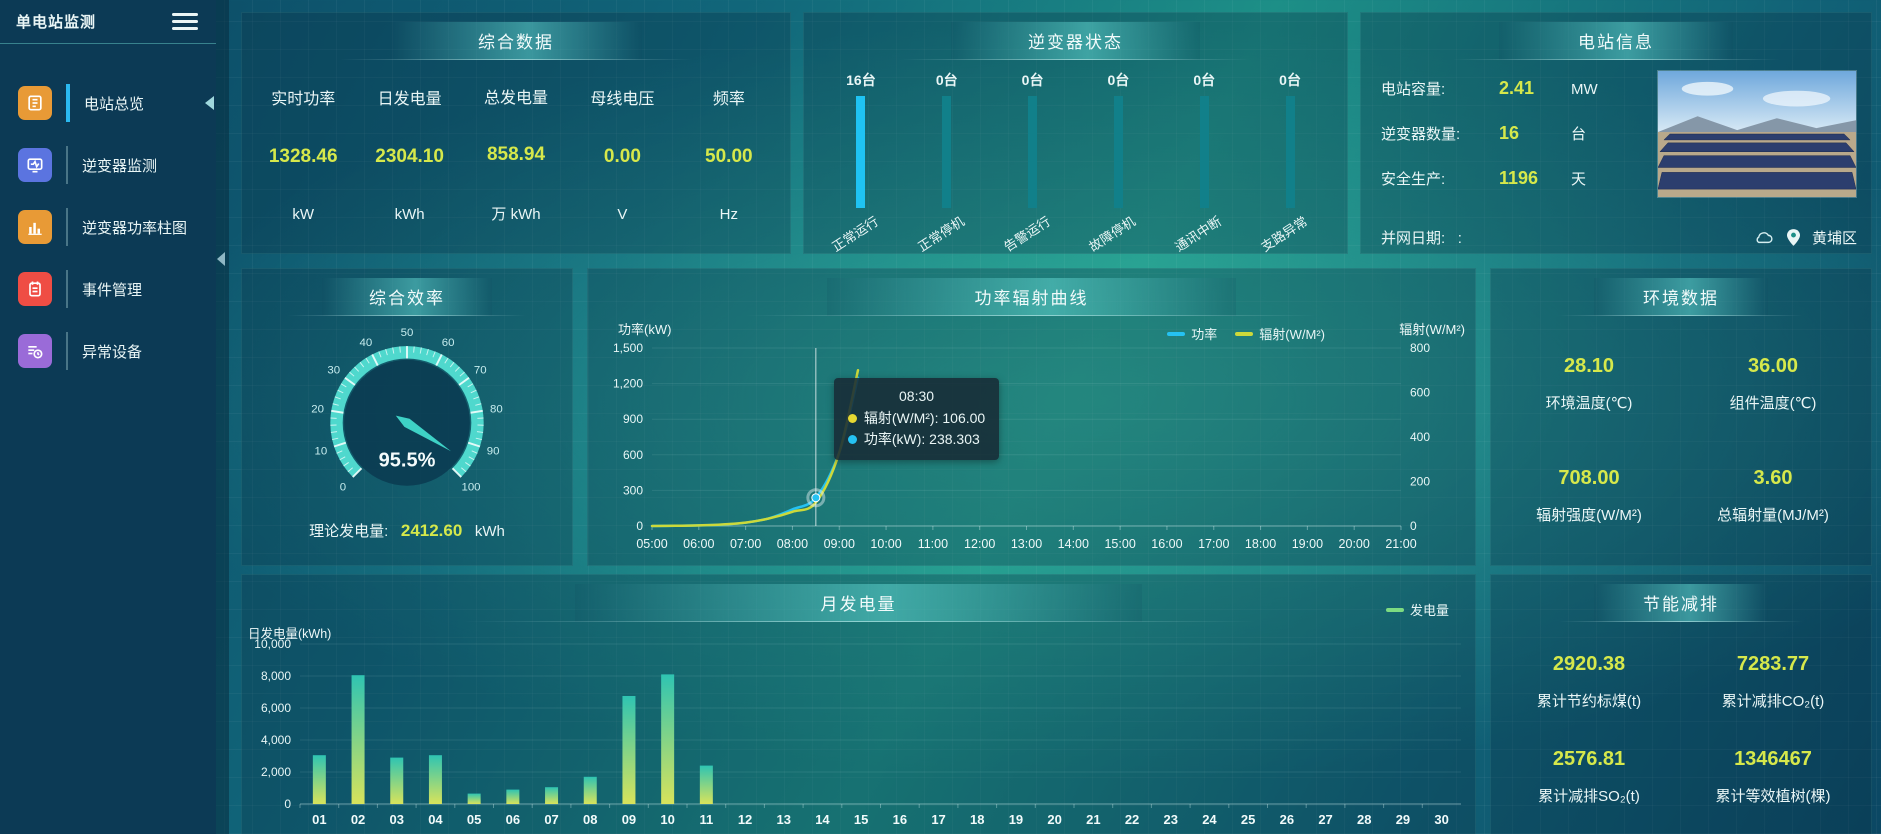 The height and width of the screenshot is (834, 1881). Describe the element at coordinates (900, 819) in the screenshot. I see `svg-text: 16` at that location.